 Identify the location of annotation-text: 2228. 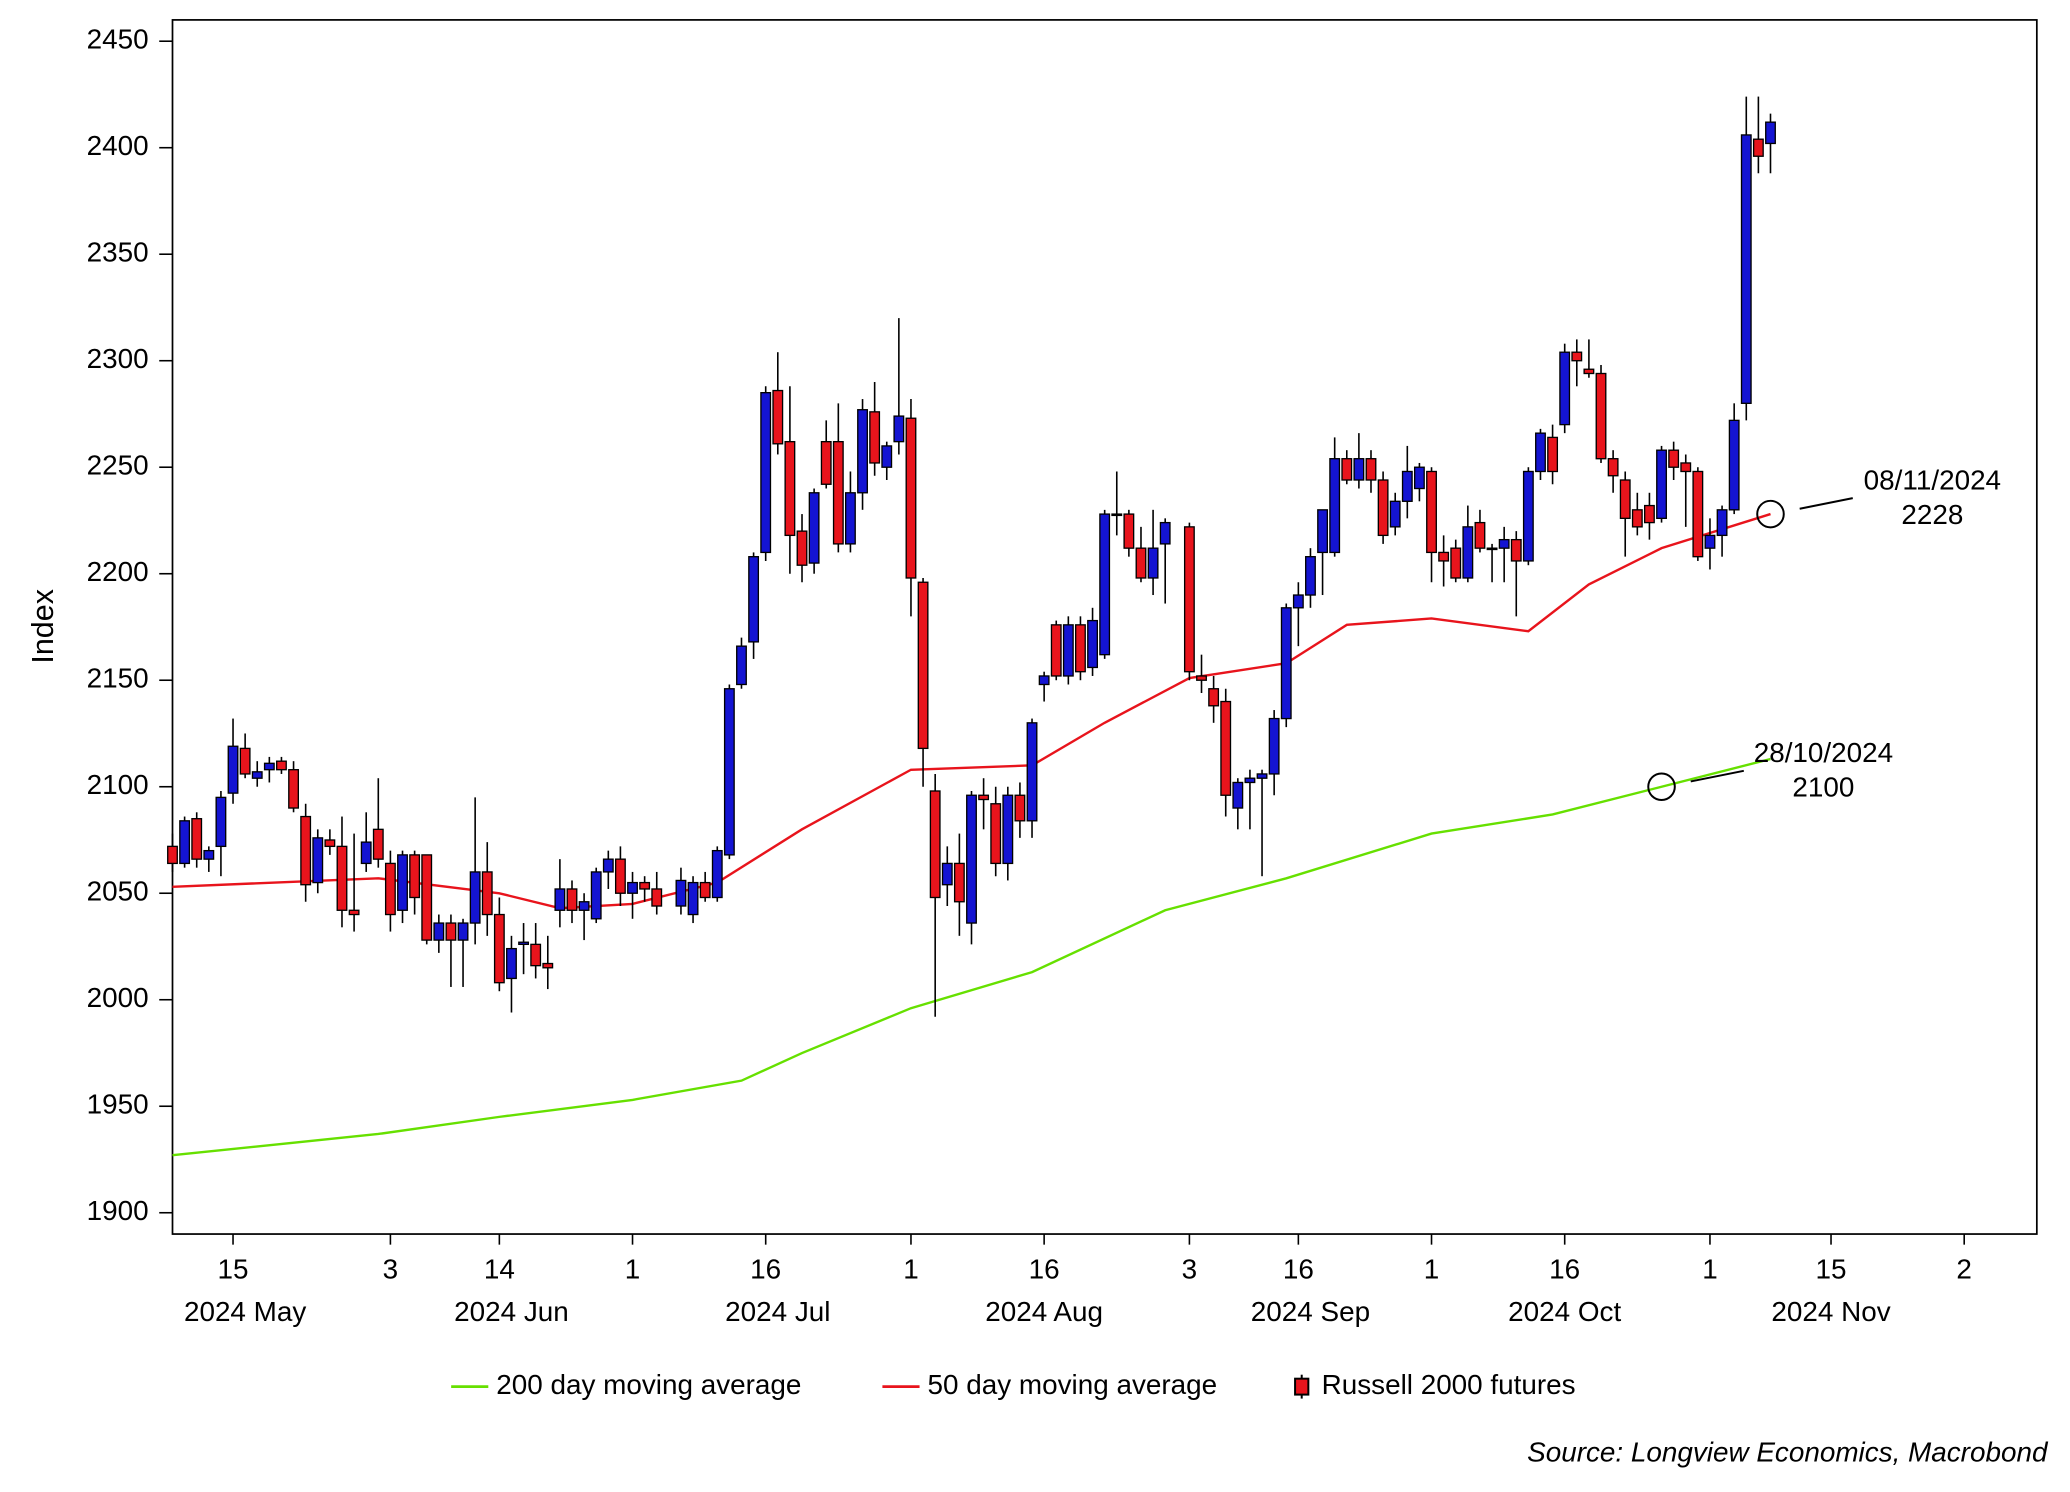
(1932, 514).